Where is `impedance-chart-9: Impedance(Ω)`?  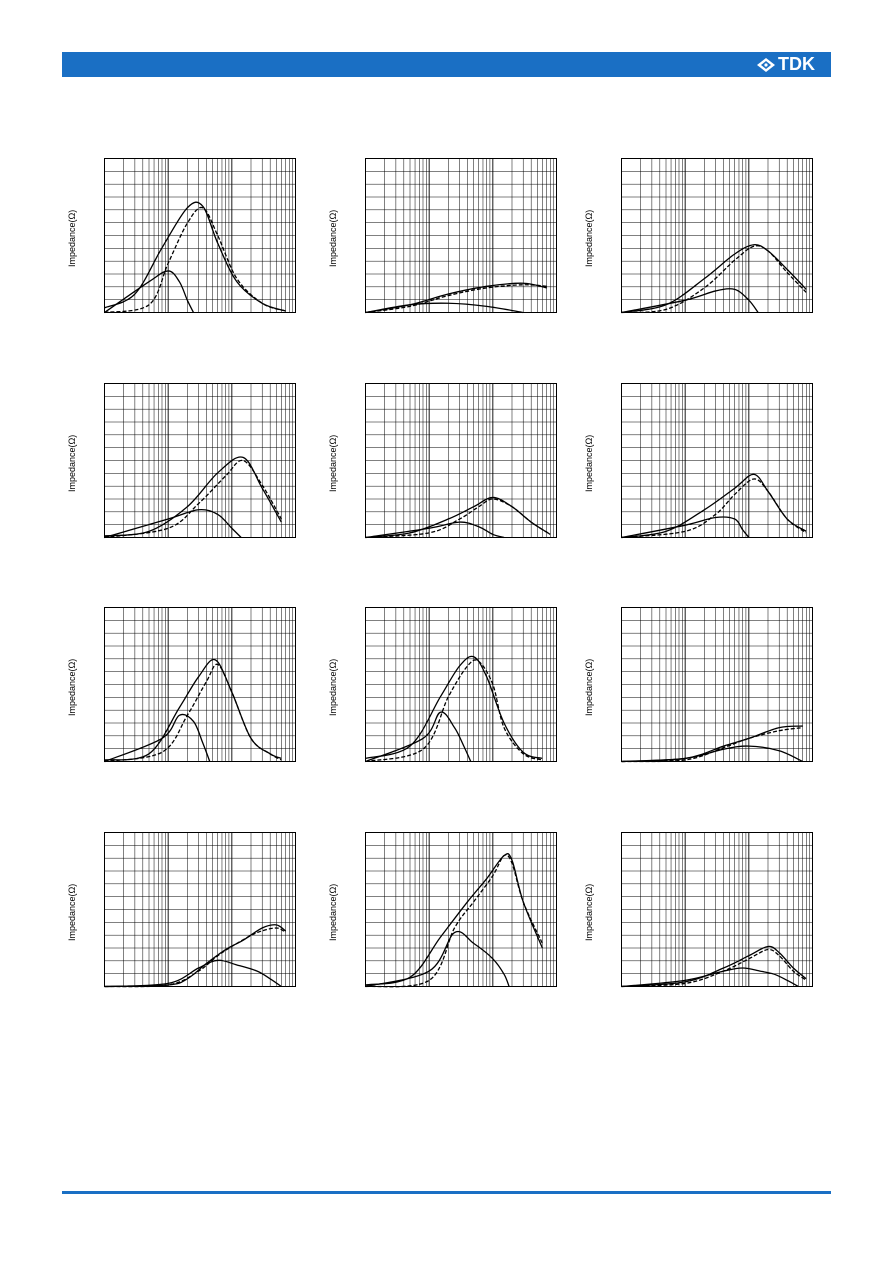 impedance-chart-9: Impedance(Ω) is located at coordinates (706, 699).